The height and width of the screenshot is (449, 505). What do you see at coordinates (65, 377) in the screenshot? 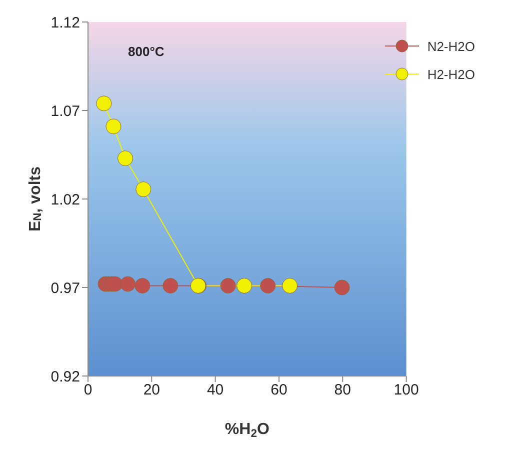
I see `y-tick-label: 0.92` at bounding box center [65, 377].